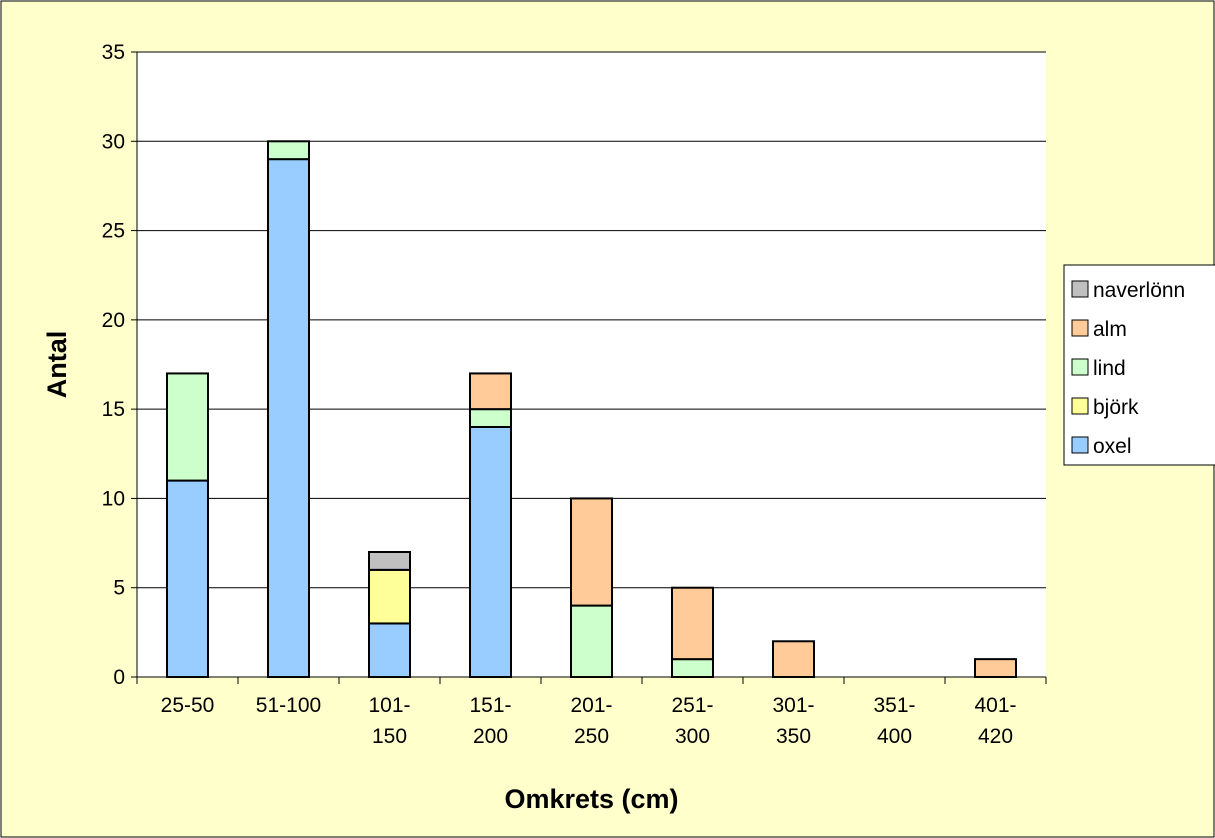 This screenshot has width=1215, height=838. Describe the element at coordinates (288, 705) in the screenshot. I see `x-tick-label: 51-100` at that location.